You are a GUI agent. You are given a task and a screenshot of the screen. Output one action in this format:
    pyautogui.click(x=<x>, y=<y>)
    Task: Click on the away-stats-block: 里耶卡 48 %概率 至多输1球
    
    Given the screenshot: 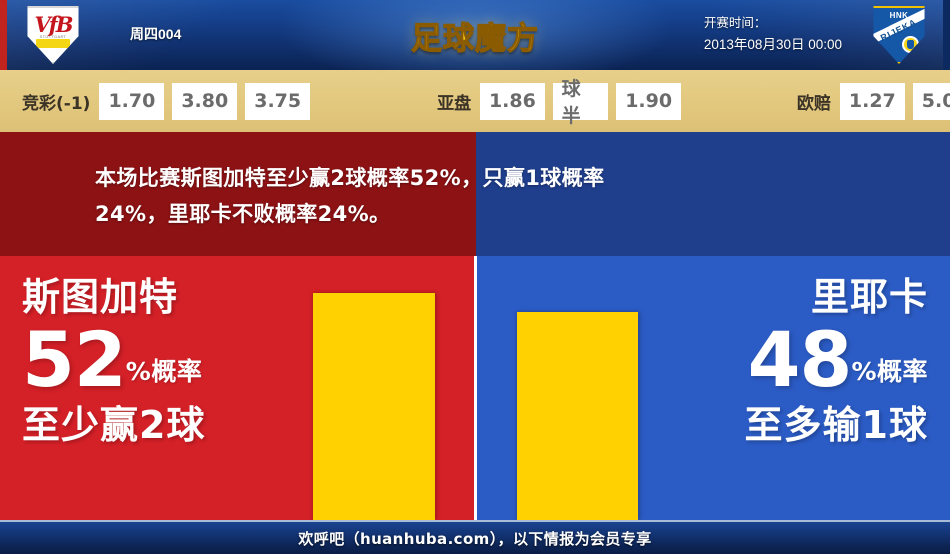 What is the action you would take?
    pyautogui.click(x=836, y=361)
    